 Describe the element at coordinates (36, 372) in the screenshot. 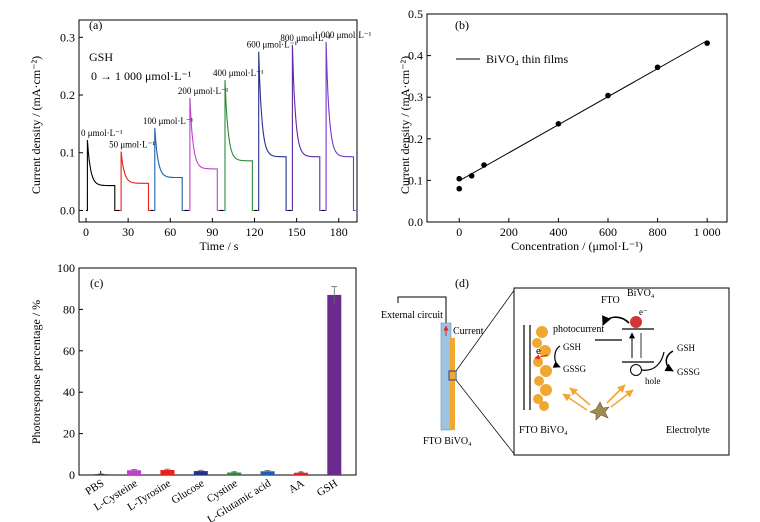

I see `panel-c-y-axis-label: Photoresponse percentage / %` at that location.